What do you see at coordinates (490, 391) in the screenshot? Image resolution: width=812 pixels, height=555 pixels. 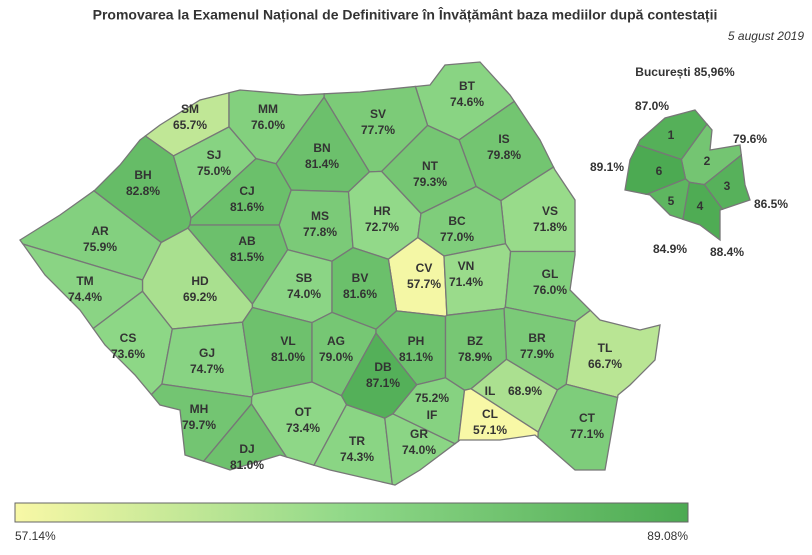 I see `county-code: IL` at bounding box center [490, 391].